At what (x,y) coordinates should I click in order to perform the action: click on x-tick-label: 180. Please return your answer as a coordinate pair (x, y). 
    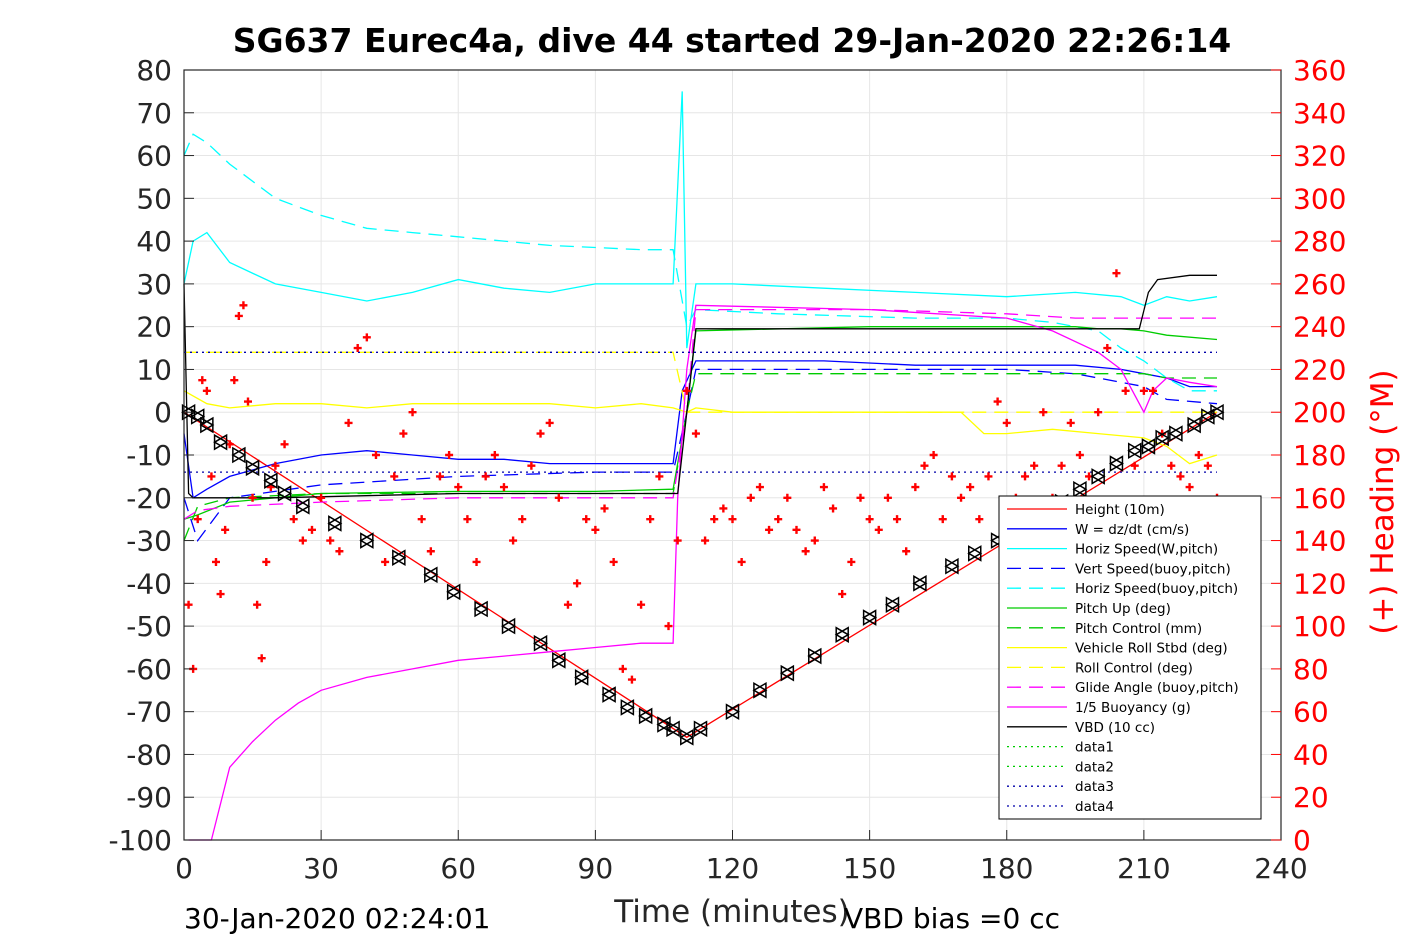
    Looking at the image, I should click on (1006, 868).